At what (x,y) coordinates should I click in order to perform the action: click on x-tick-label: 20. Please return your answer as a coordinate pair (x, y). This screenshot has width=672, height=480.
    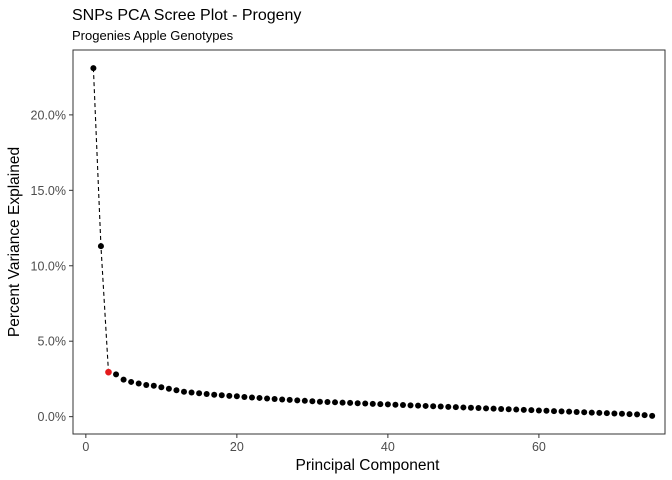
    Looking at the image, I should click on (237, 447).